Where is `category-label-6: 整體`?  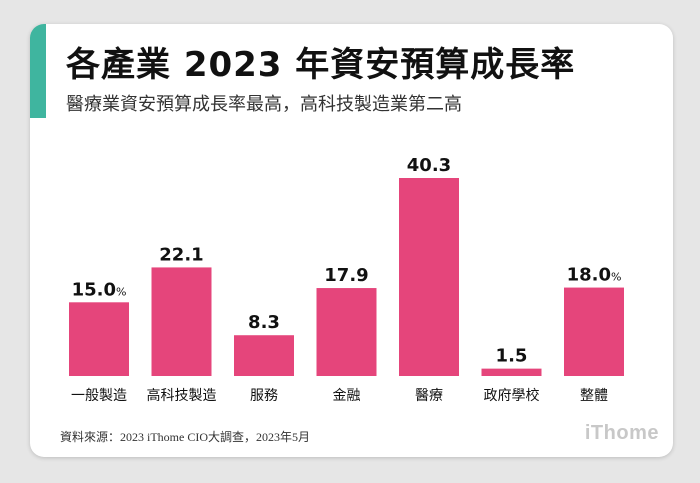 category-label-6: 整體 is located at coordinates (594, 396).